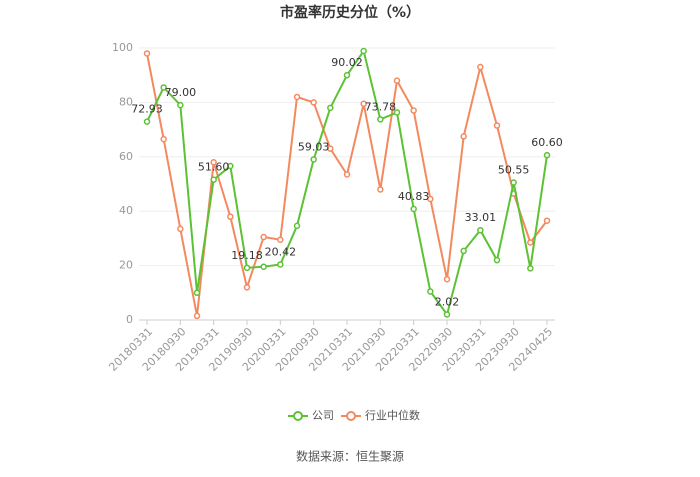  I want to click on data-label: 73.78, so click(381, 106).